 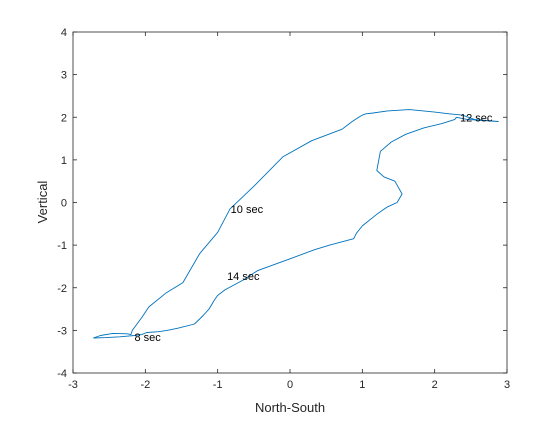 I want to click on y-tick-label: 3, so click(x=64, y=76).